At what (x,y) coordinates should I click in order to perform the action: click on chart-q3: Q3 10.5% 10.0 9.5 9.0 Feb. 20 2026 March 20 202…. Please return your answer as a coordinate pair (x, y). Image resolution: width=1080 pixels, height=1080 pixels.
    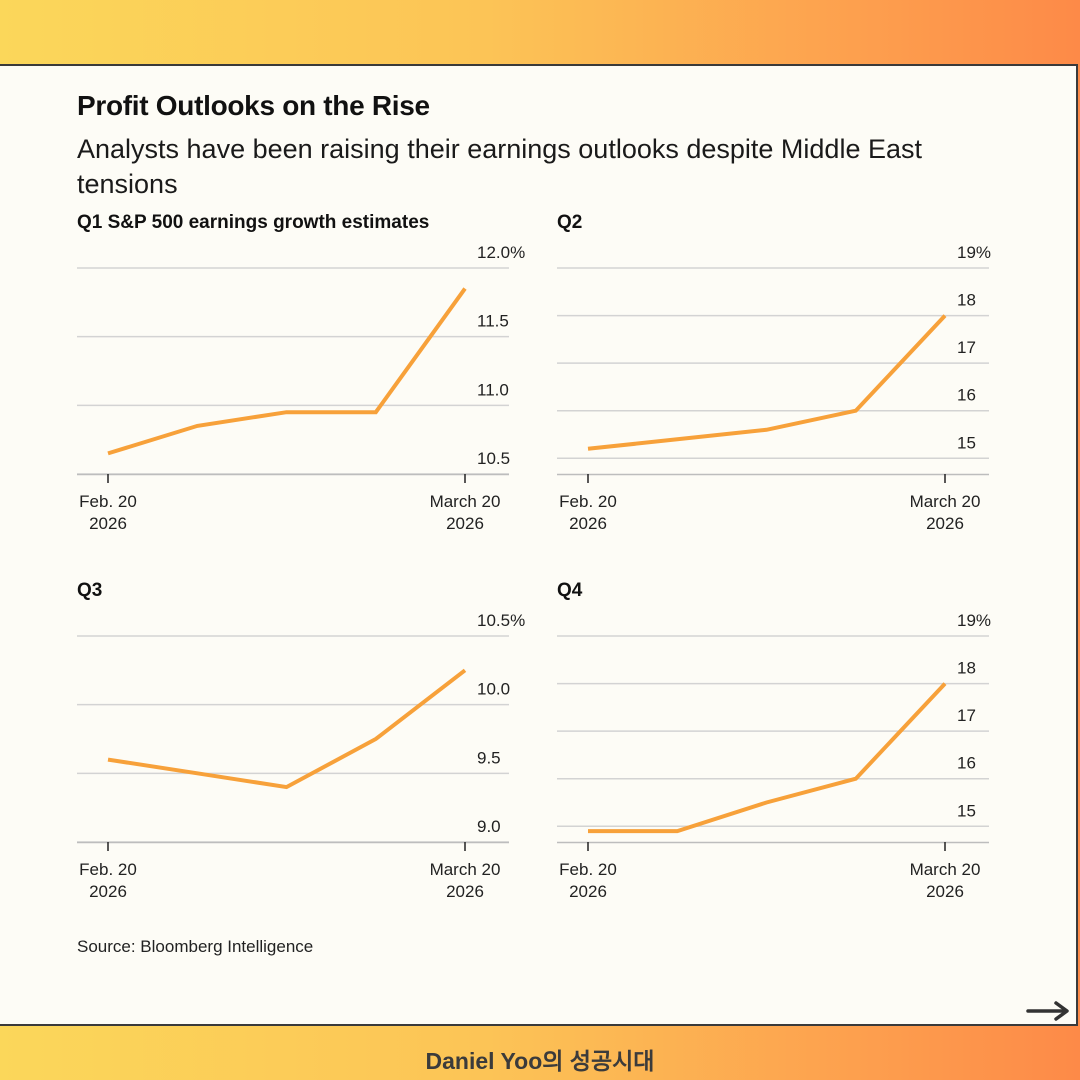
    Looking at the image, I should click on (307, 745).